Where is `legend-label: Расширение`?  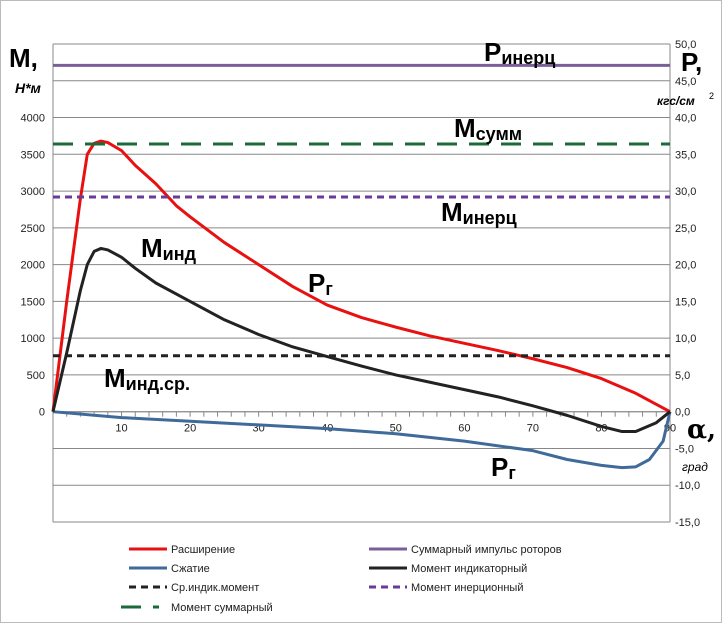 legend-label: Расширение is located at coordinates (203, 550).